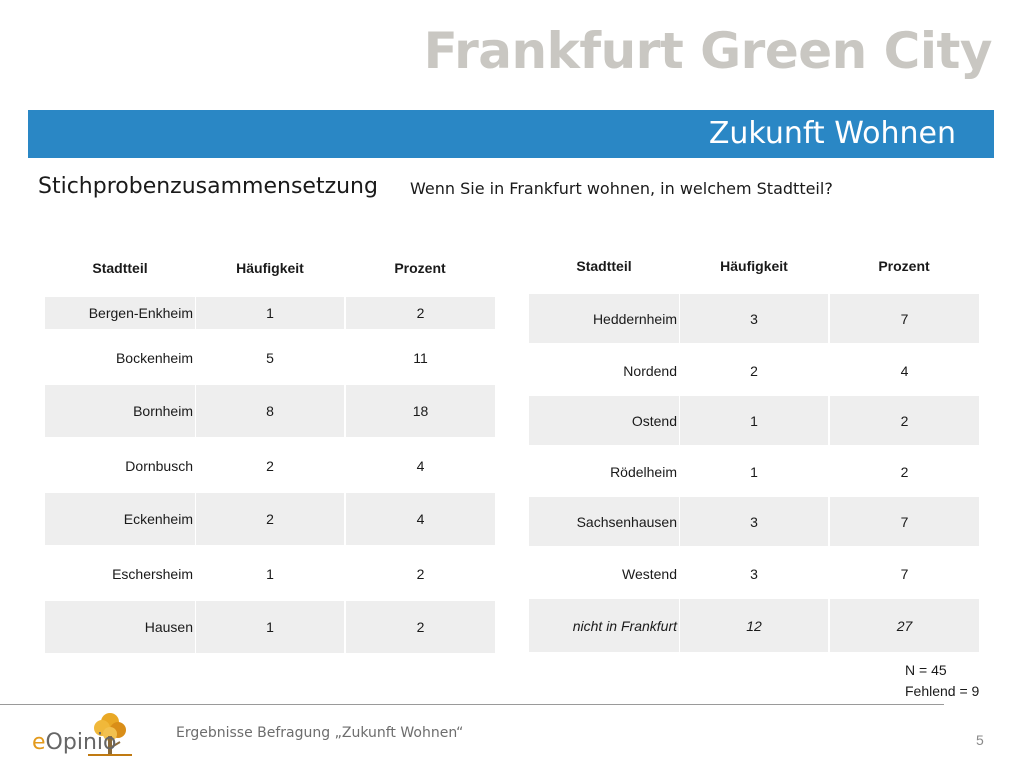 Image resolution: width=1024 pixels, height=768 pixels. Describe the element at coordinates (110, 734) in the screenshot. I see `tree-icon` at that location.